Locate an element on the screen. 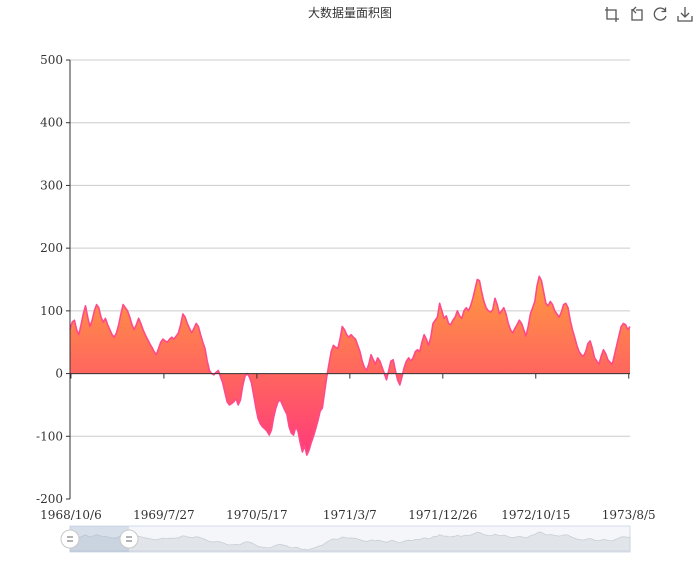 The height and width of the screenshot is (564, 700). x-tick-label: 1970/5/17 is located at coordinates (257, 515).